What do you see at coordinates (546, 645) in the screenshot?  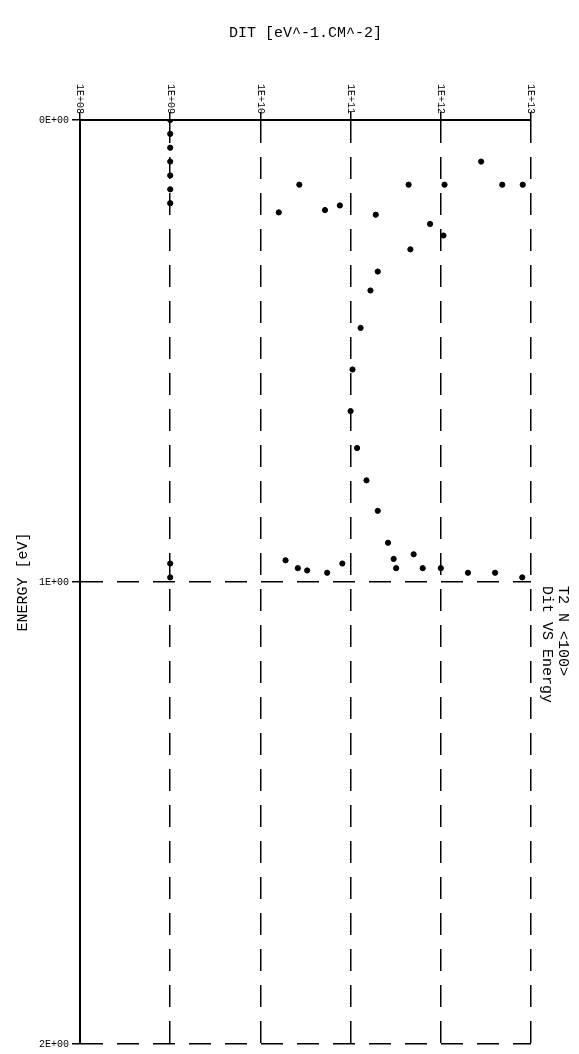 I see `text: Dit VS Energy` at bounding box center [546, 645].